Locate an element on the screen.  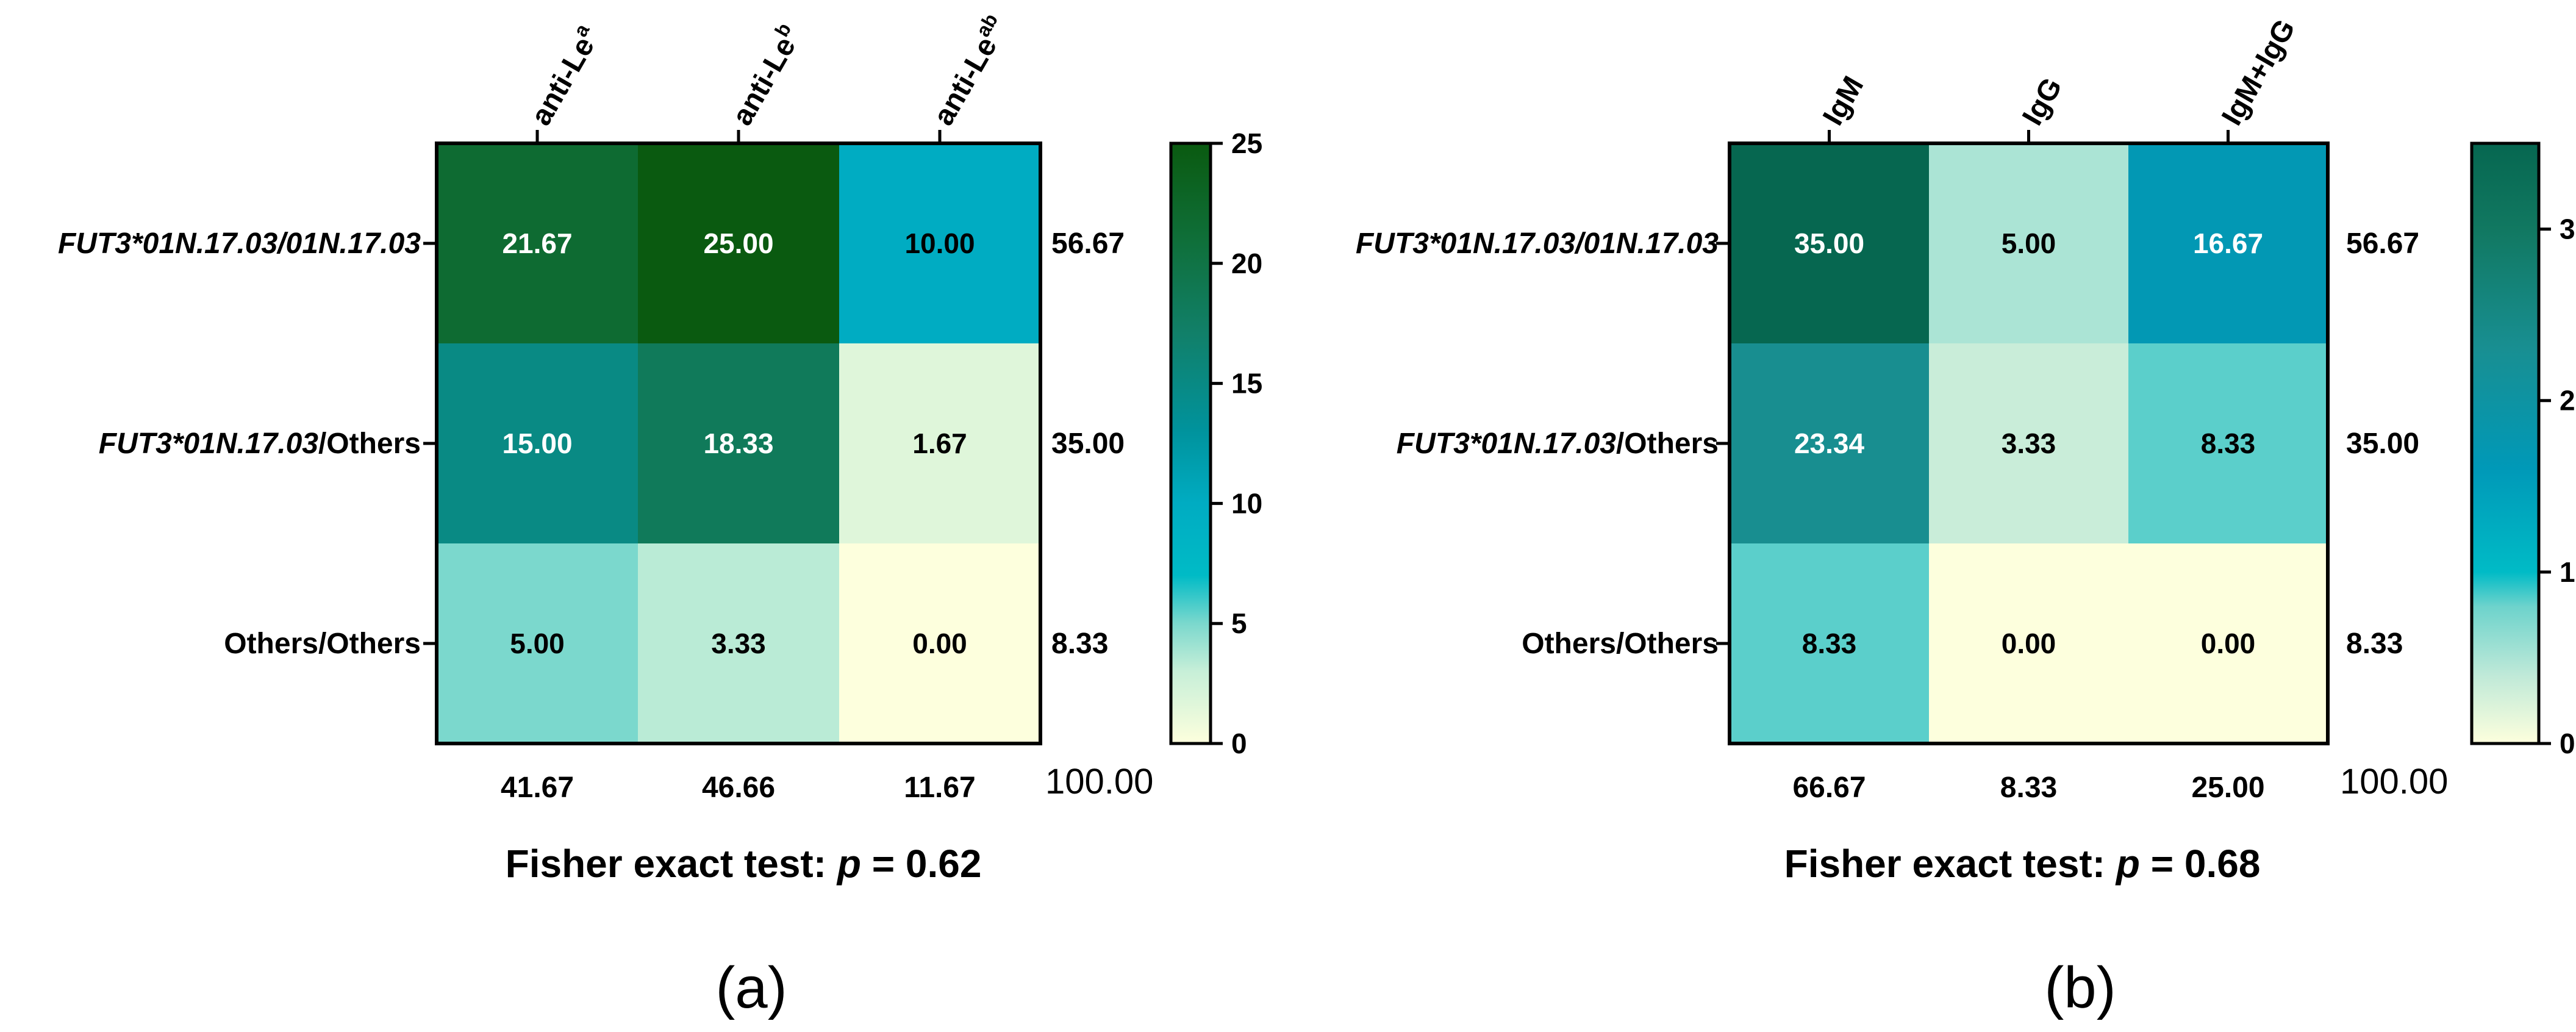
cell-value-label: 15.00 is located at coordinates (537, 443).